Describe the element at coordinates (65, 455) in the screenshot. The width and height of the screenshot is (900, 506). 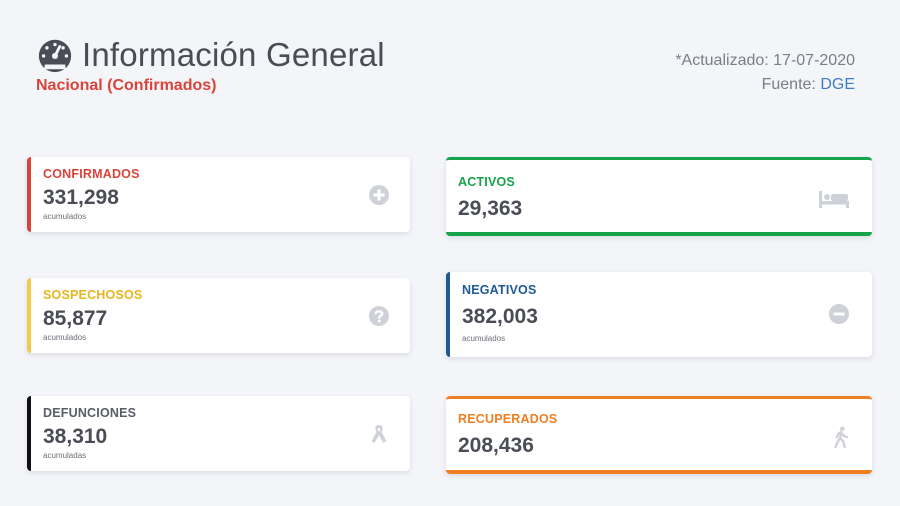
I see `card-sublabel: acumuladas` at that location.